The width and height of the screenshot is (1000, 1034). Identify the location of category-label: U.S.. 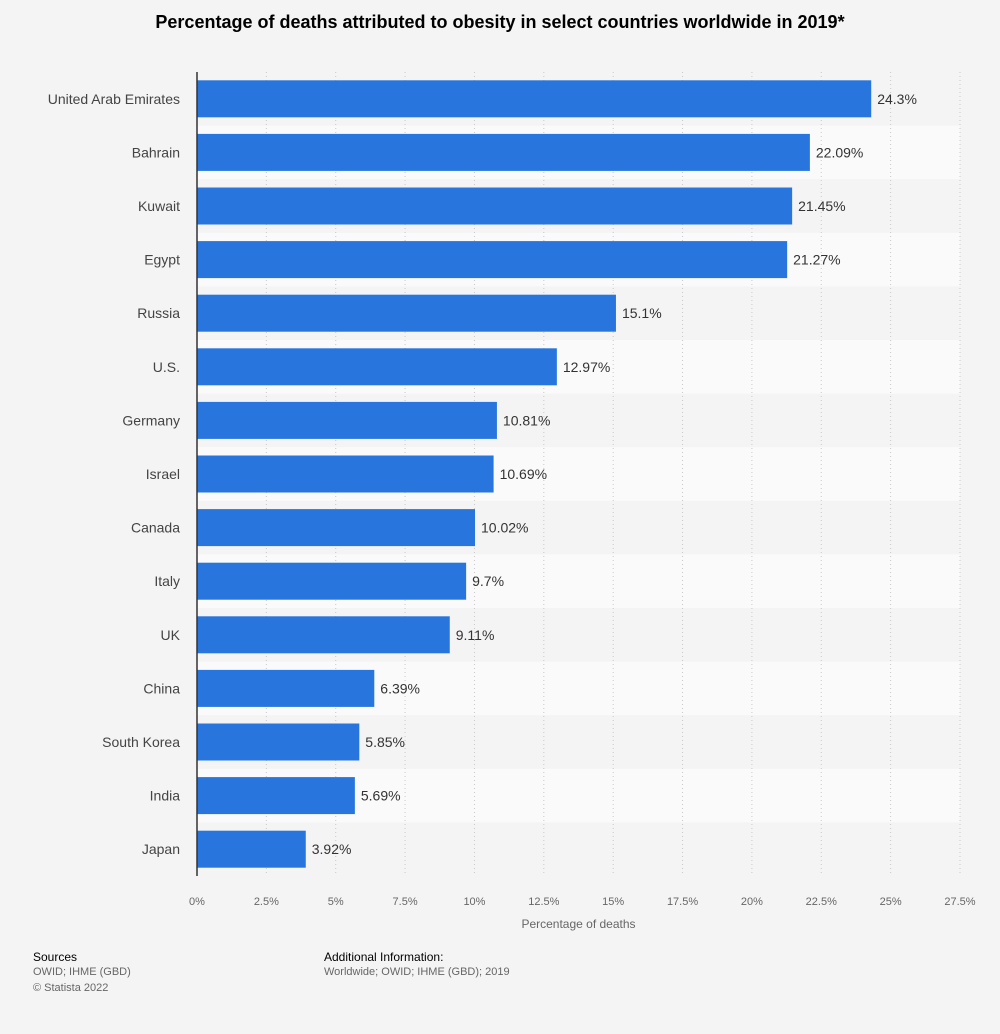
(166, 367).